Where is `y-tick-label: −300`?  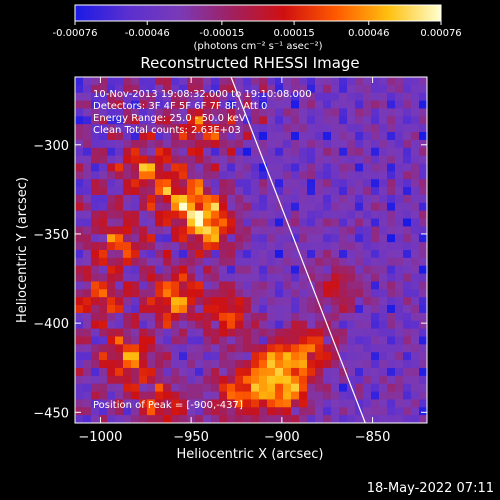 y-tick-label: −300 is located at coordinates (51, 146).